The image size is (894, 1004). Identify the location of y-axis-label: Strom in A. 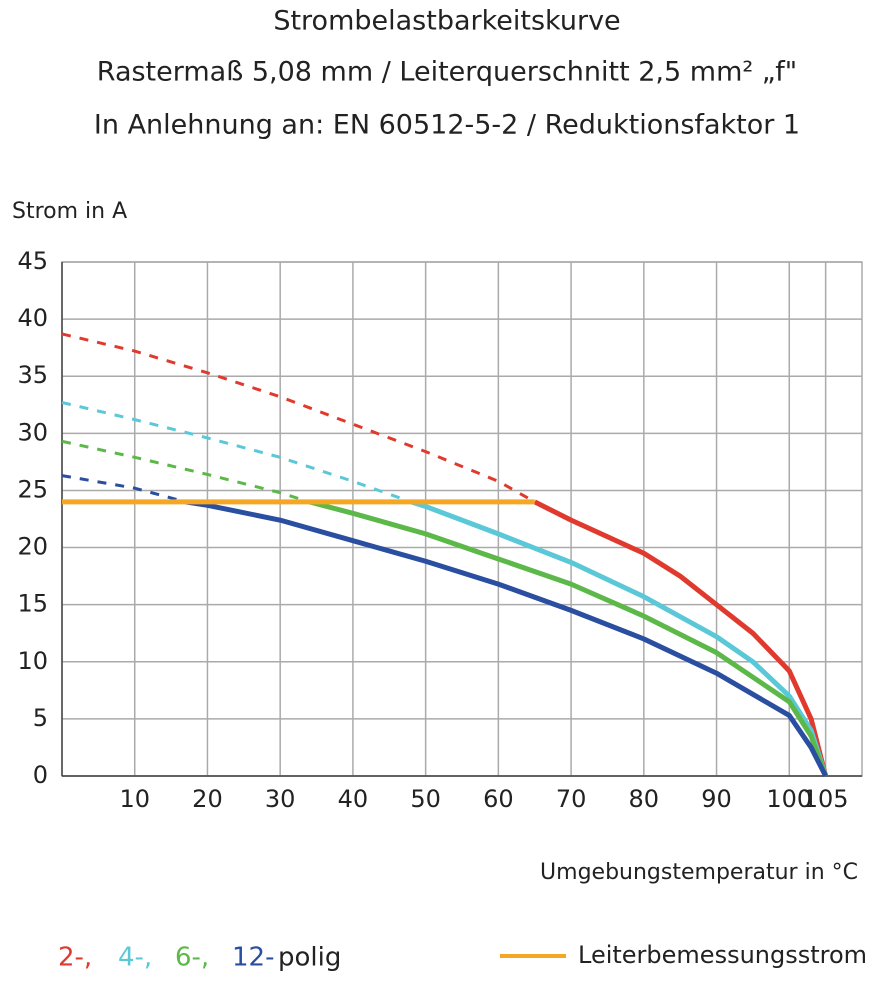
(69, 211).